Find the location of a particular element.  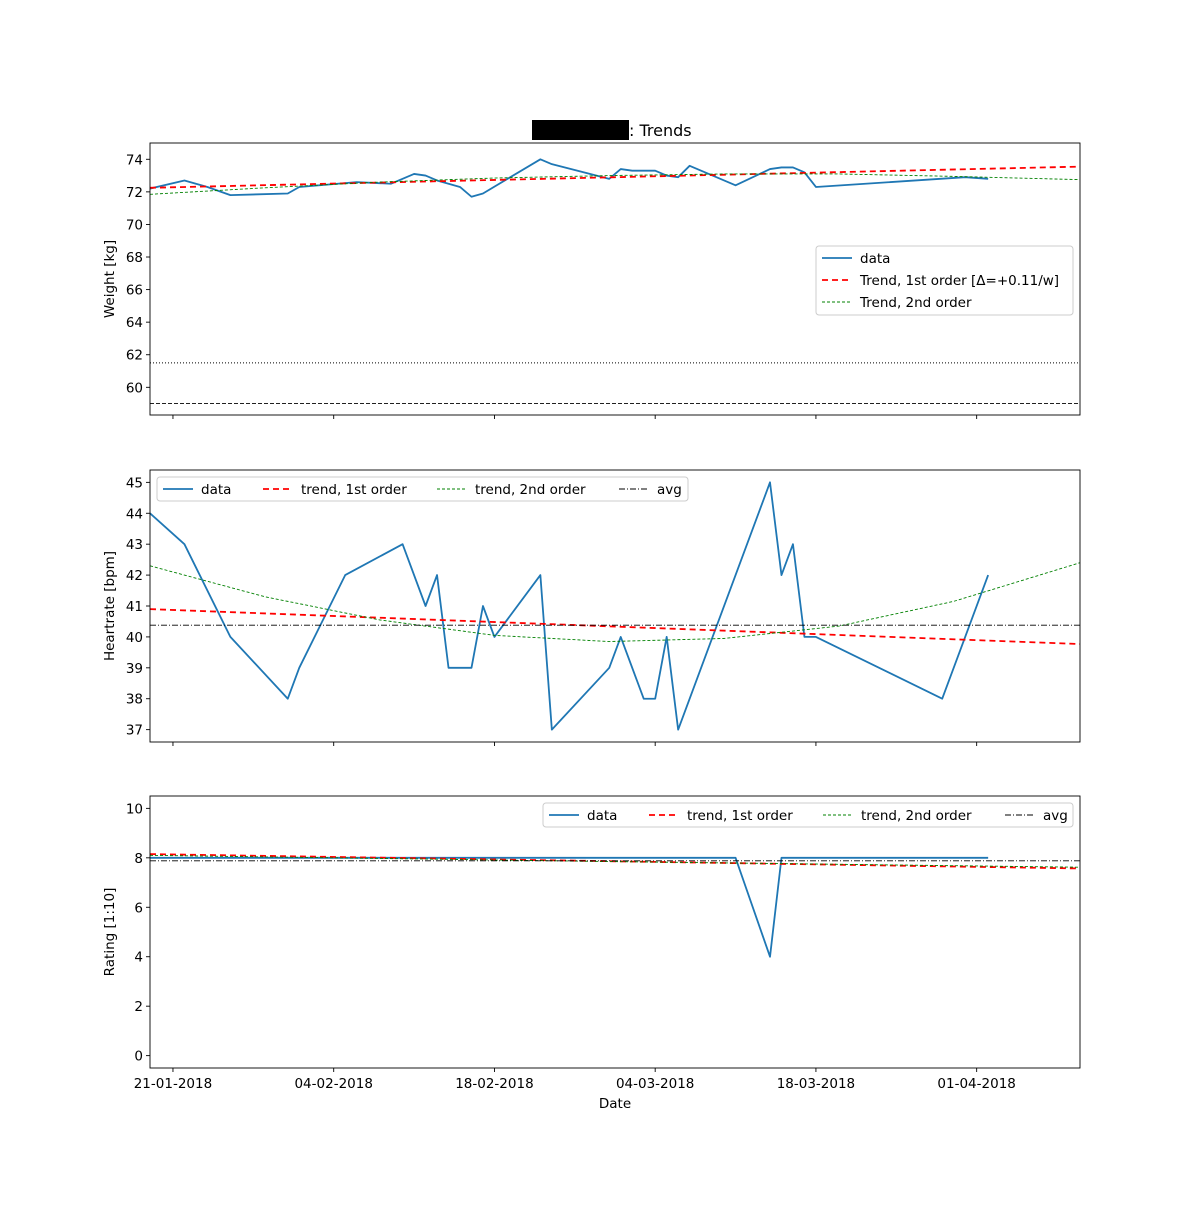

y-tick-label: 41 is located at coordinates (134, 607).